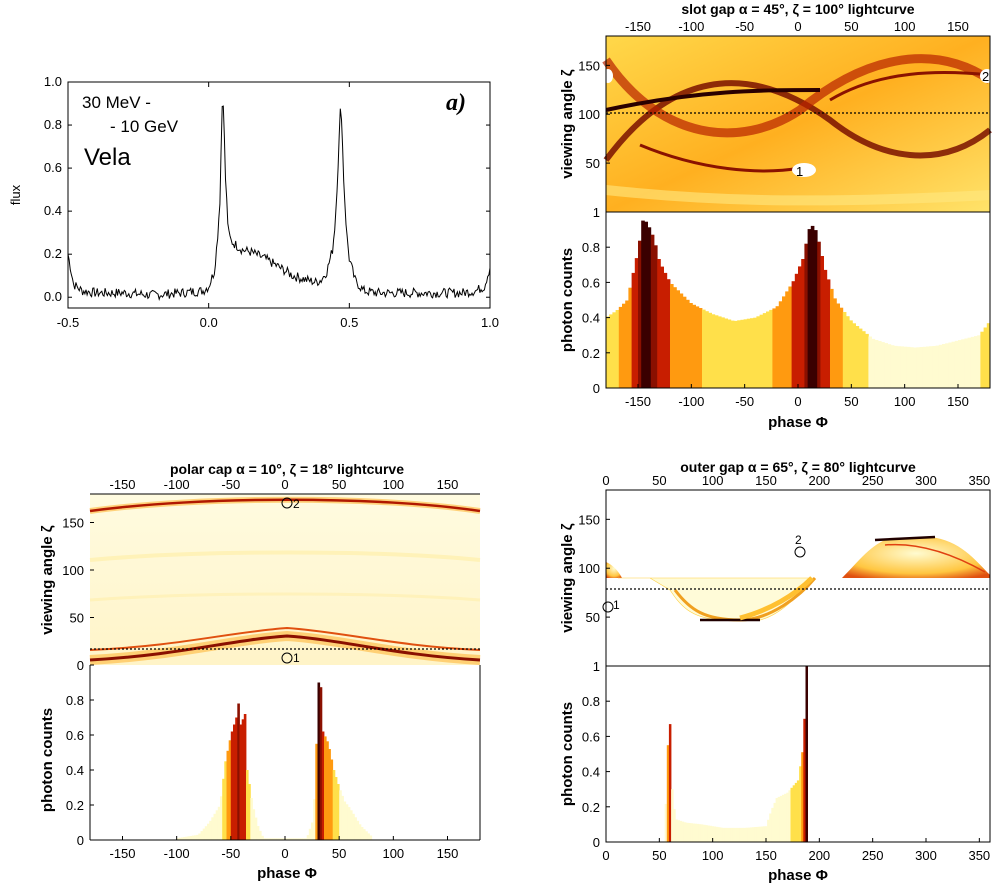  What do you see at coordinates (713, 855) in the screenshot?
I see `outer-phase-tick-label: 100` at bounding box center [713, 855].